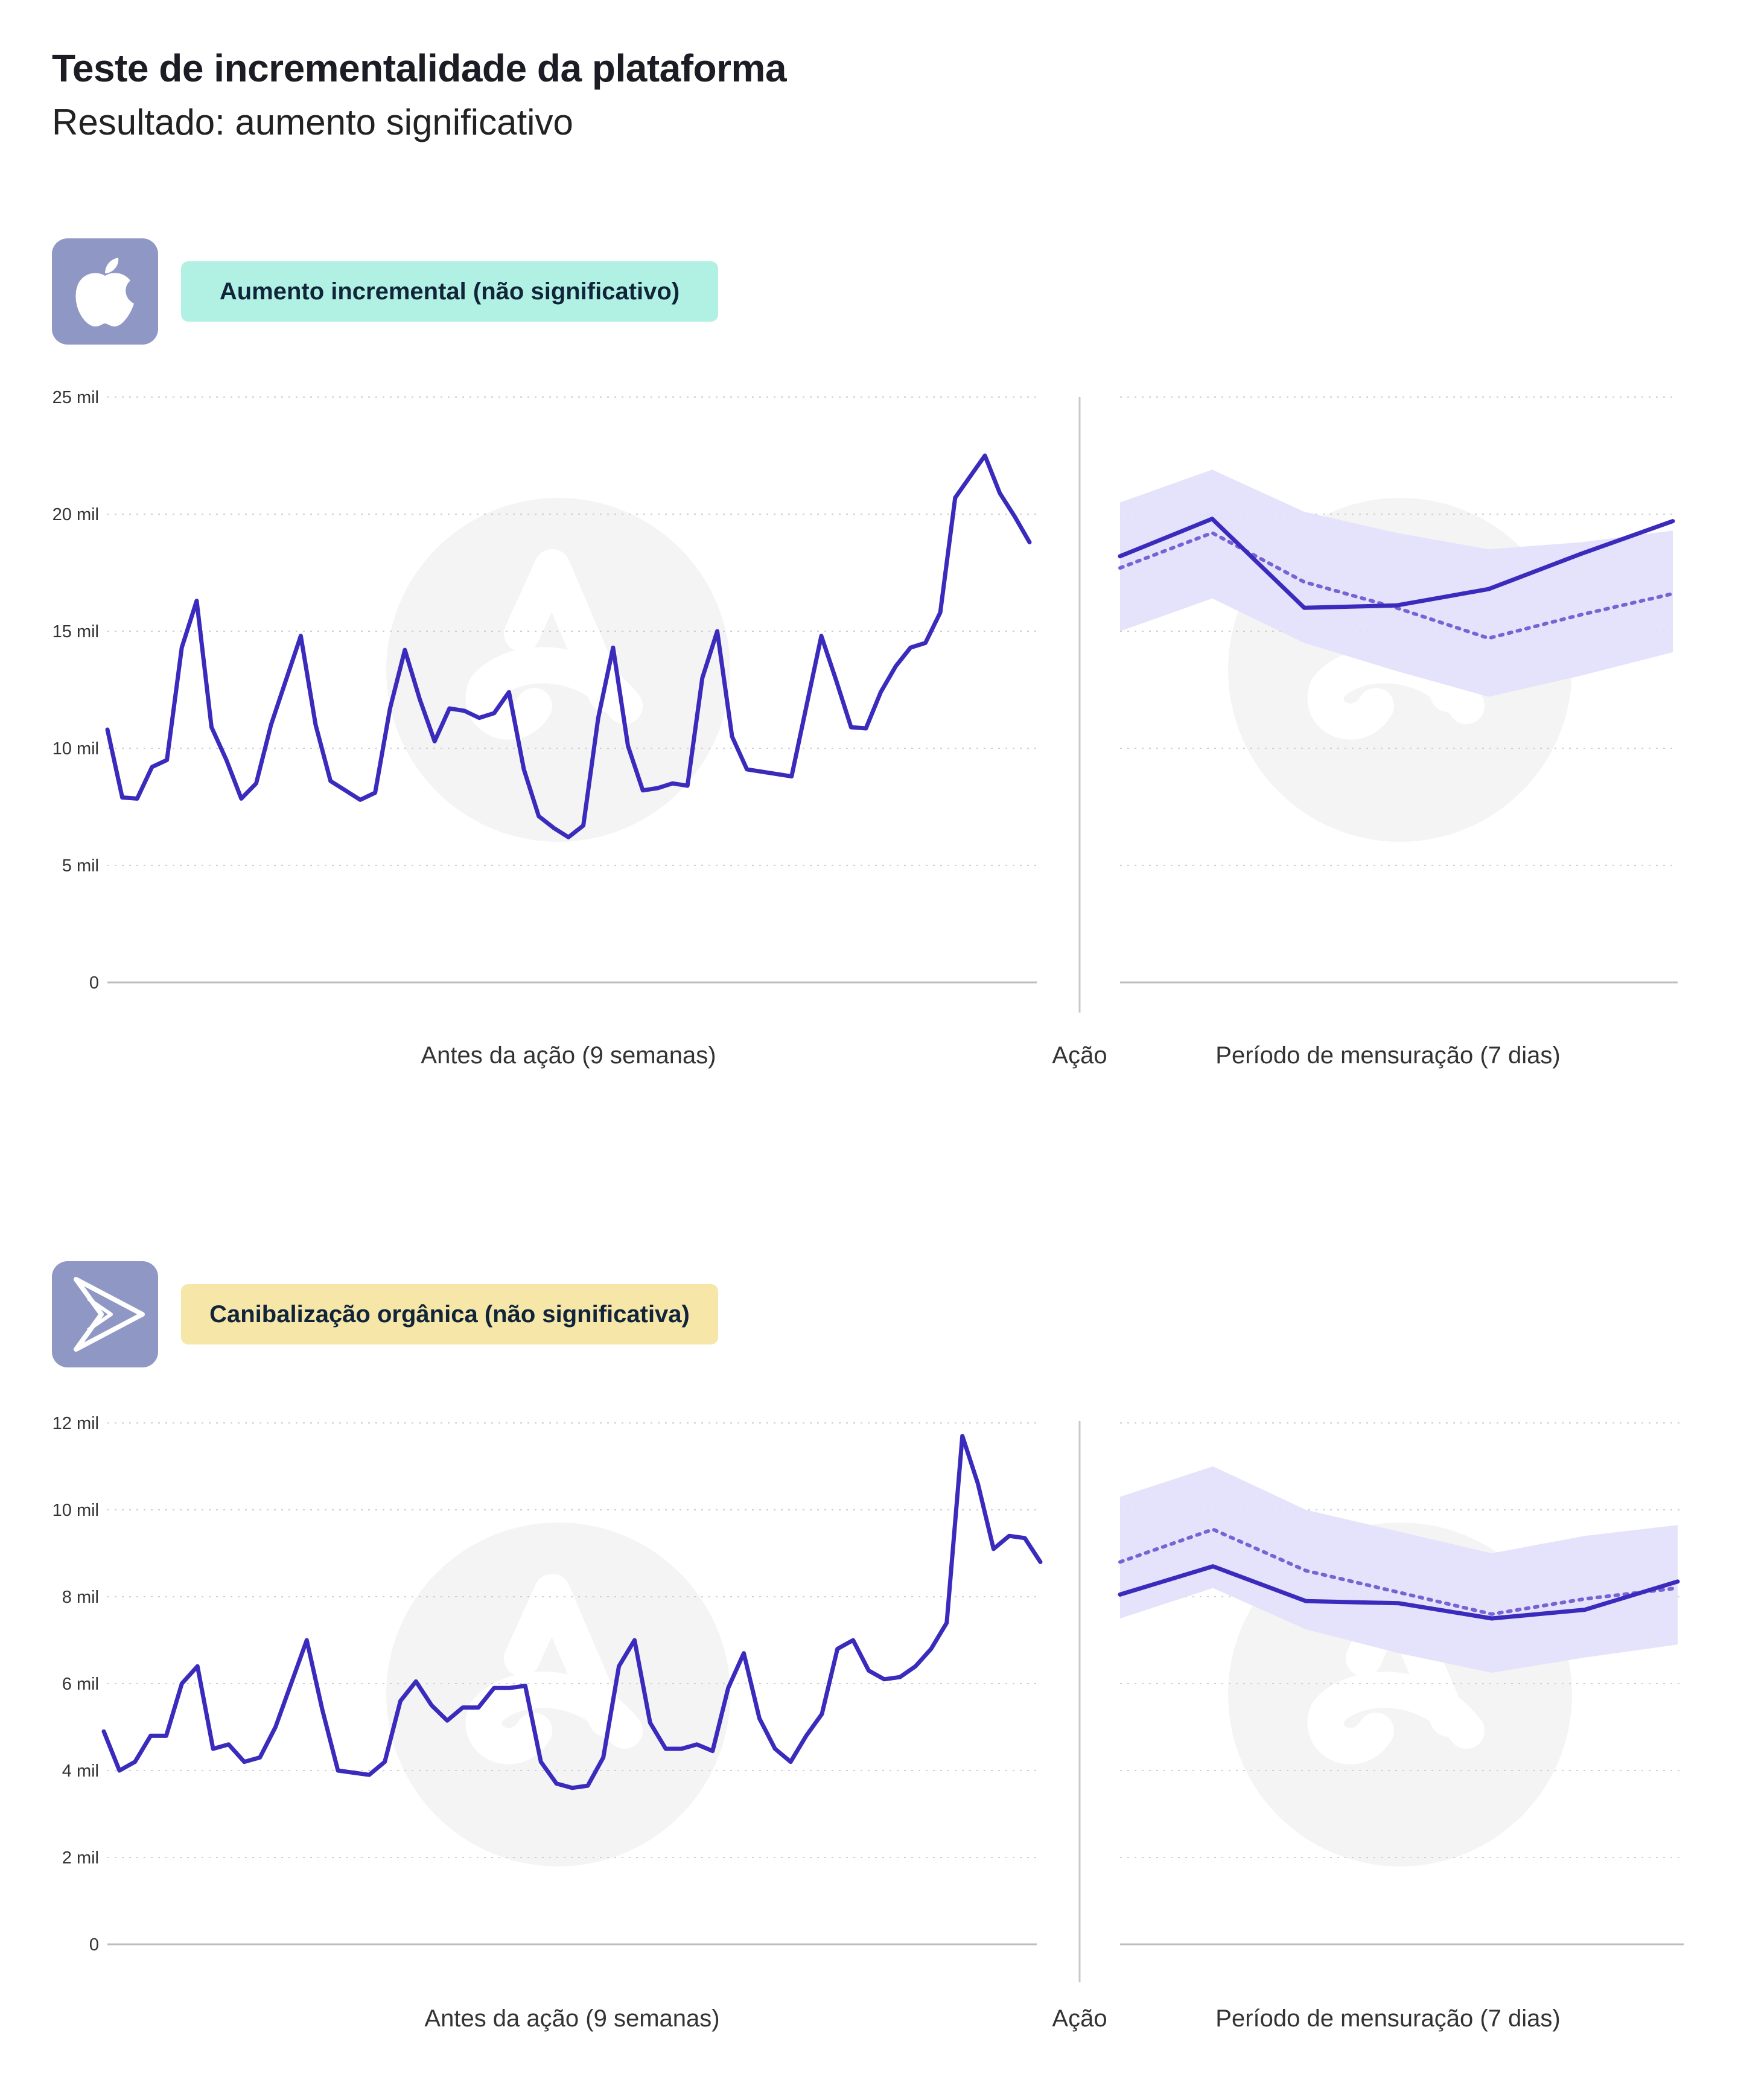  What do you see at coordinates (1079, 1055) in the screenshot?
I see `ios-xlabel-action: Ação` at bounding box center [1079, 1055].